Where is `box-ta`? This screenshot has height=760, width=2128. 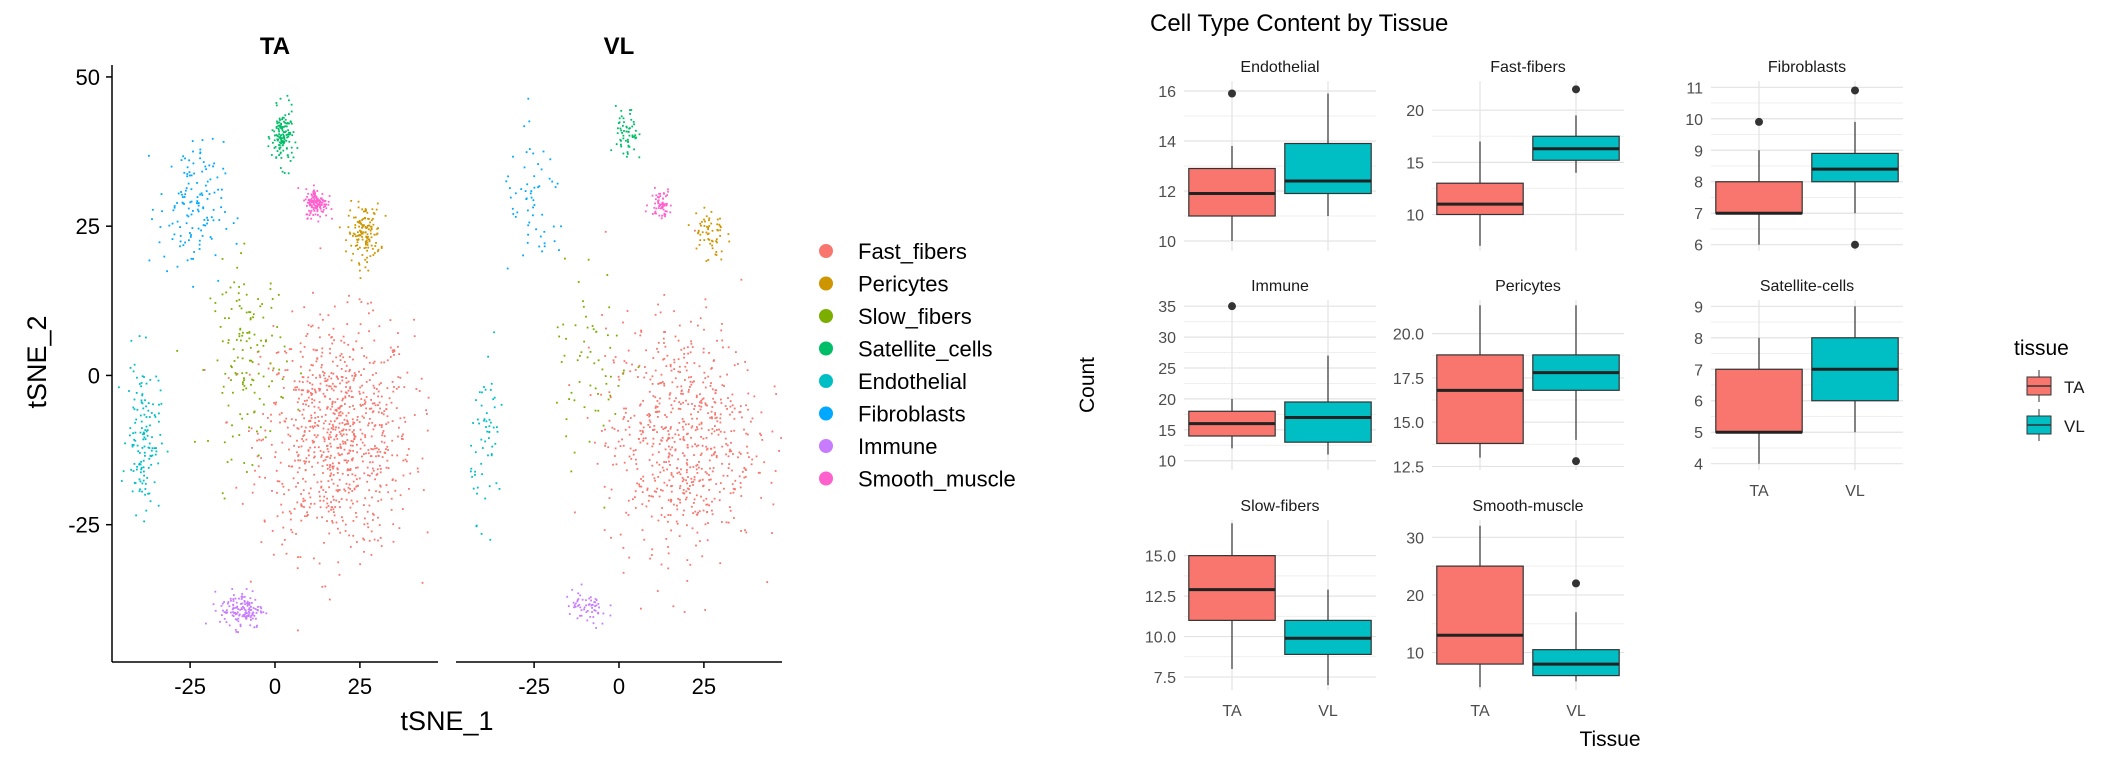 box-ta is located at coordinates (1232, 596).